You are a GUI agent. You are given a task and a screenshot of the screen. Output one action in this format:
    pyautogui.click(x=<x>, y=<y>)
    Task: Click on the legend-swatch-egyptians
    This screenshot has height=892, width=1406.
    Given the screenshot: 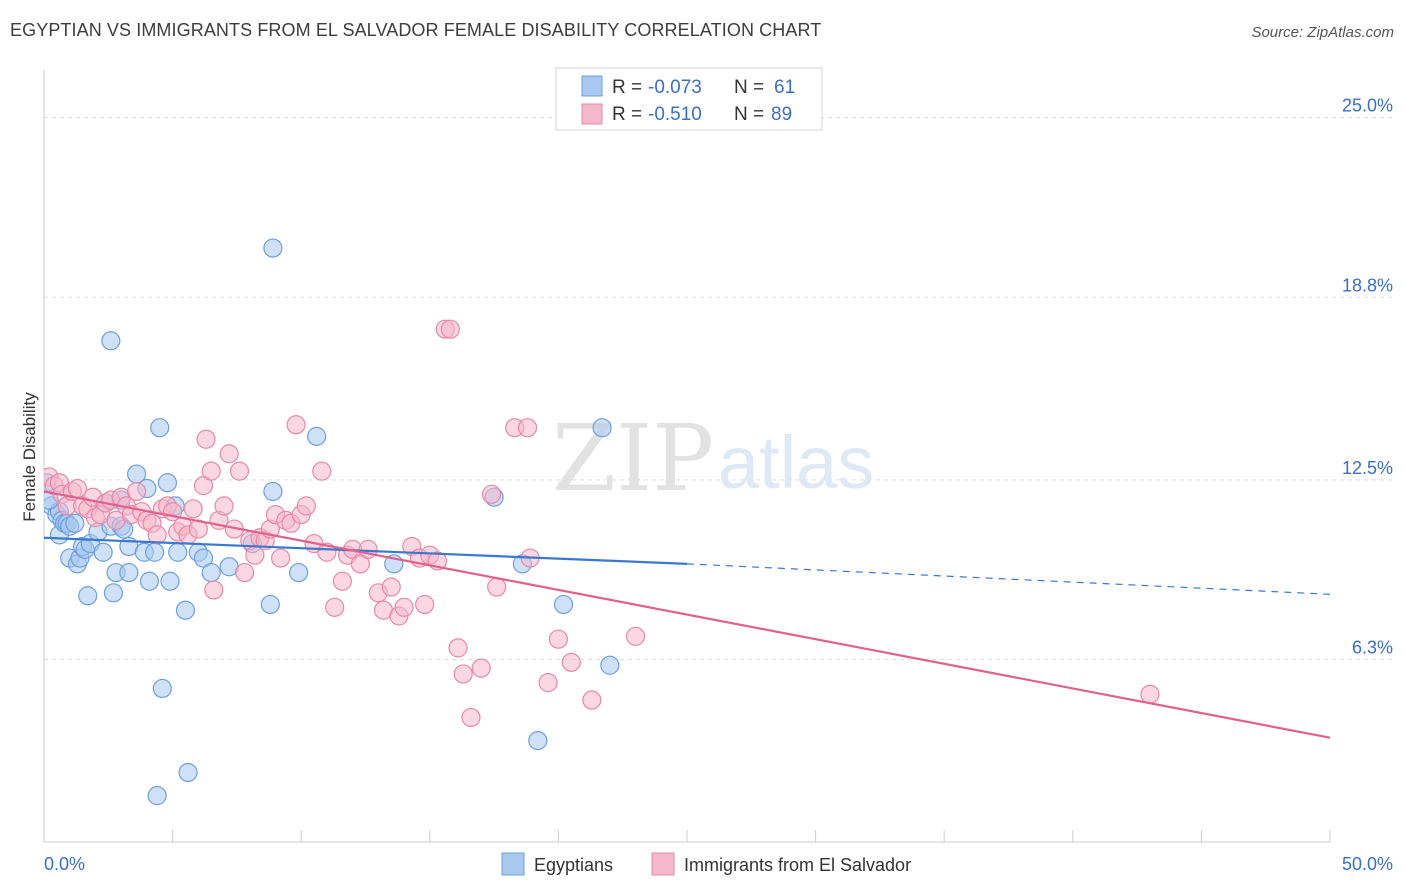 What is the action you would take?
    pyautogui.click(x=513, y=864)
    